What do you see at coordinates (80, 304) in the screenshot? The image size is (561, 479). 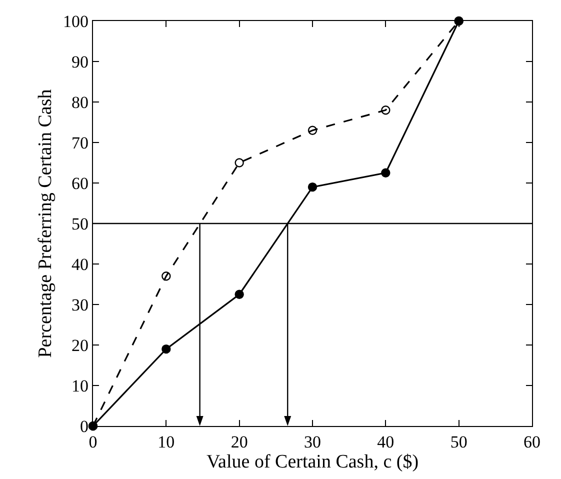 I see `y-tick-label: 30` at bounding box center [80, 304].